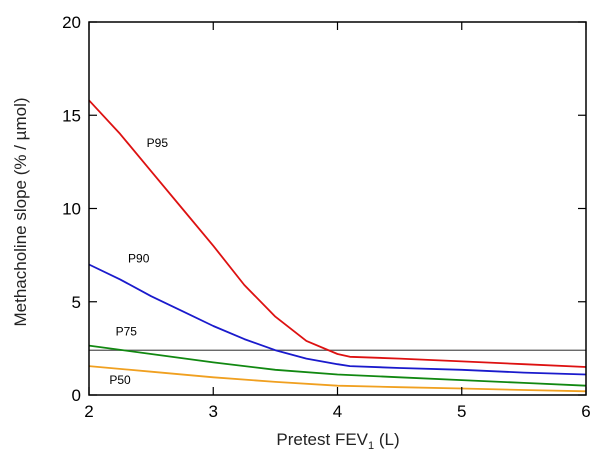 Image resolution: width=592 pixels, height=453 pixels. What do you see at coordinates (120, 380) in the screenshot?
I see `series-label-p50: P50` at bounding box center [120, 380].